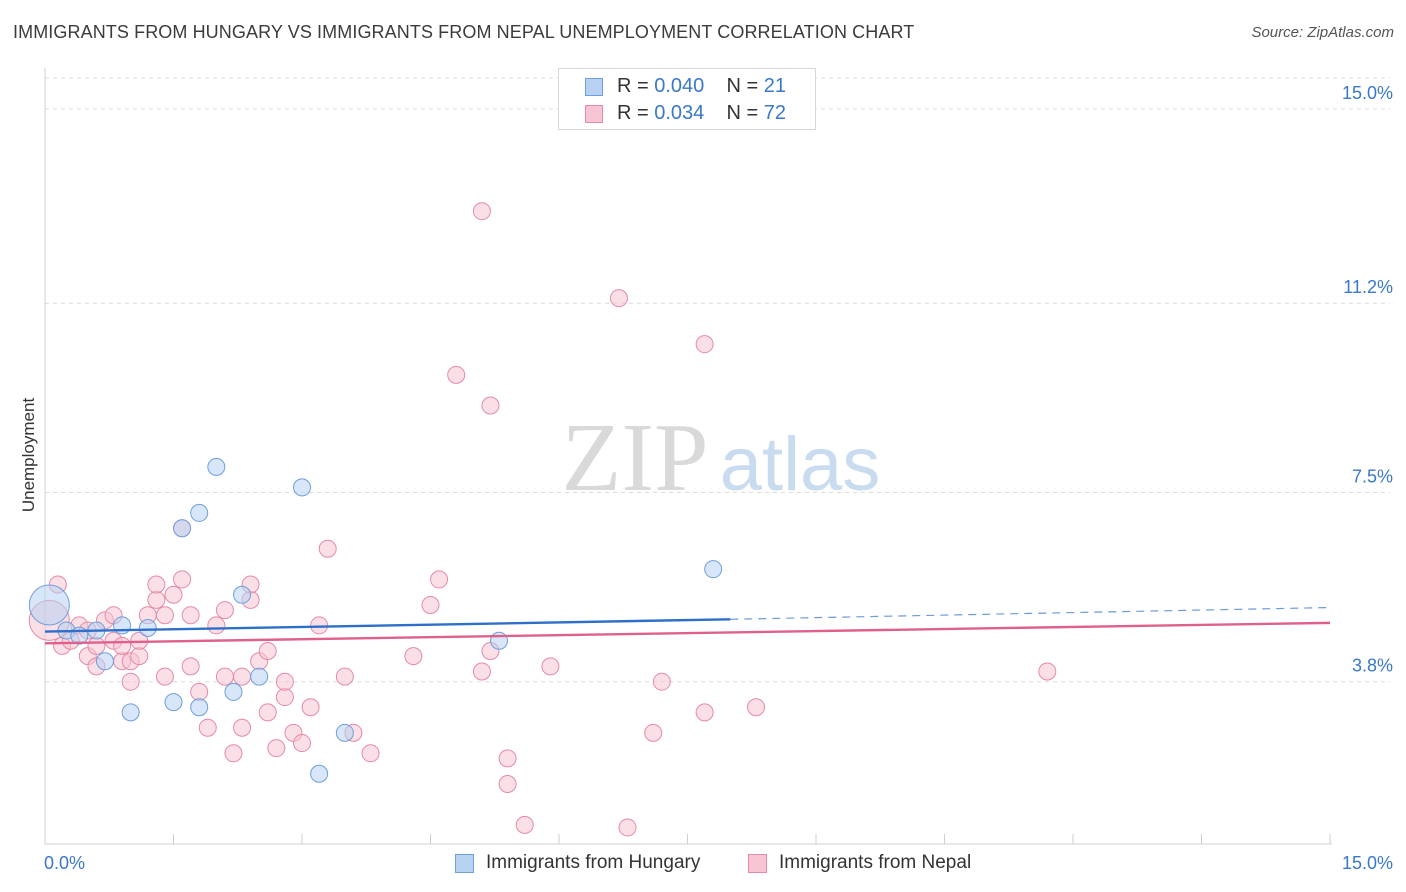 This screenshot has width=1406, height=892. I want to click on nepal-swatch, so click(594, 114).